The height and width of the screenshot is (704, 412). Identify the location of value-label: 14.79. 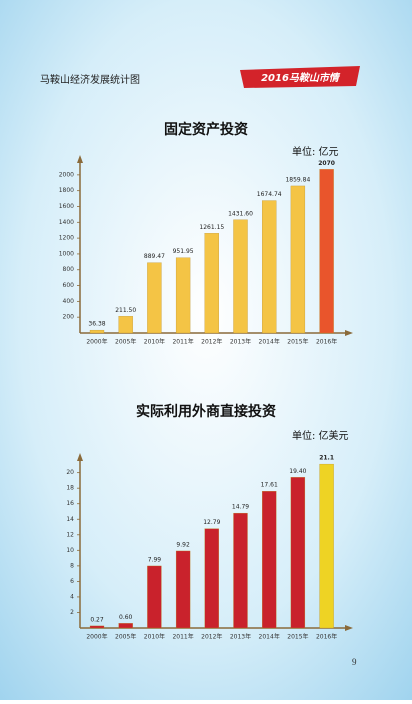
(240, 507).